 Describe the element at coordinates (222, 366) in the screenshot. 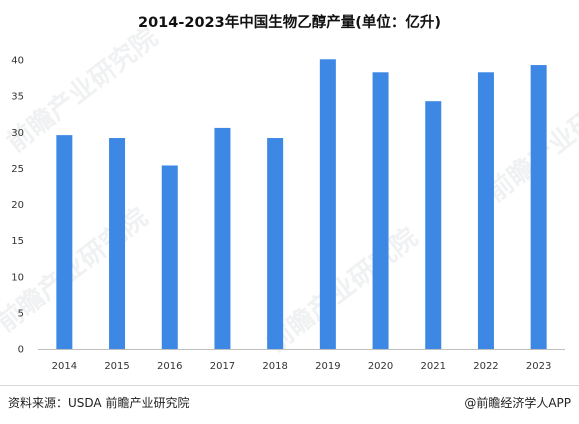

I see `x-tick-label: 2017` at that location.